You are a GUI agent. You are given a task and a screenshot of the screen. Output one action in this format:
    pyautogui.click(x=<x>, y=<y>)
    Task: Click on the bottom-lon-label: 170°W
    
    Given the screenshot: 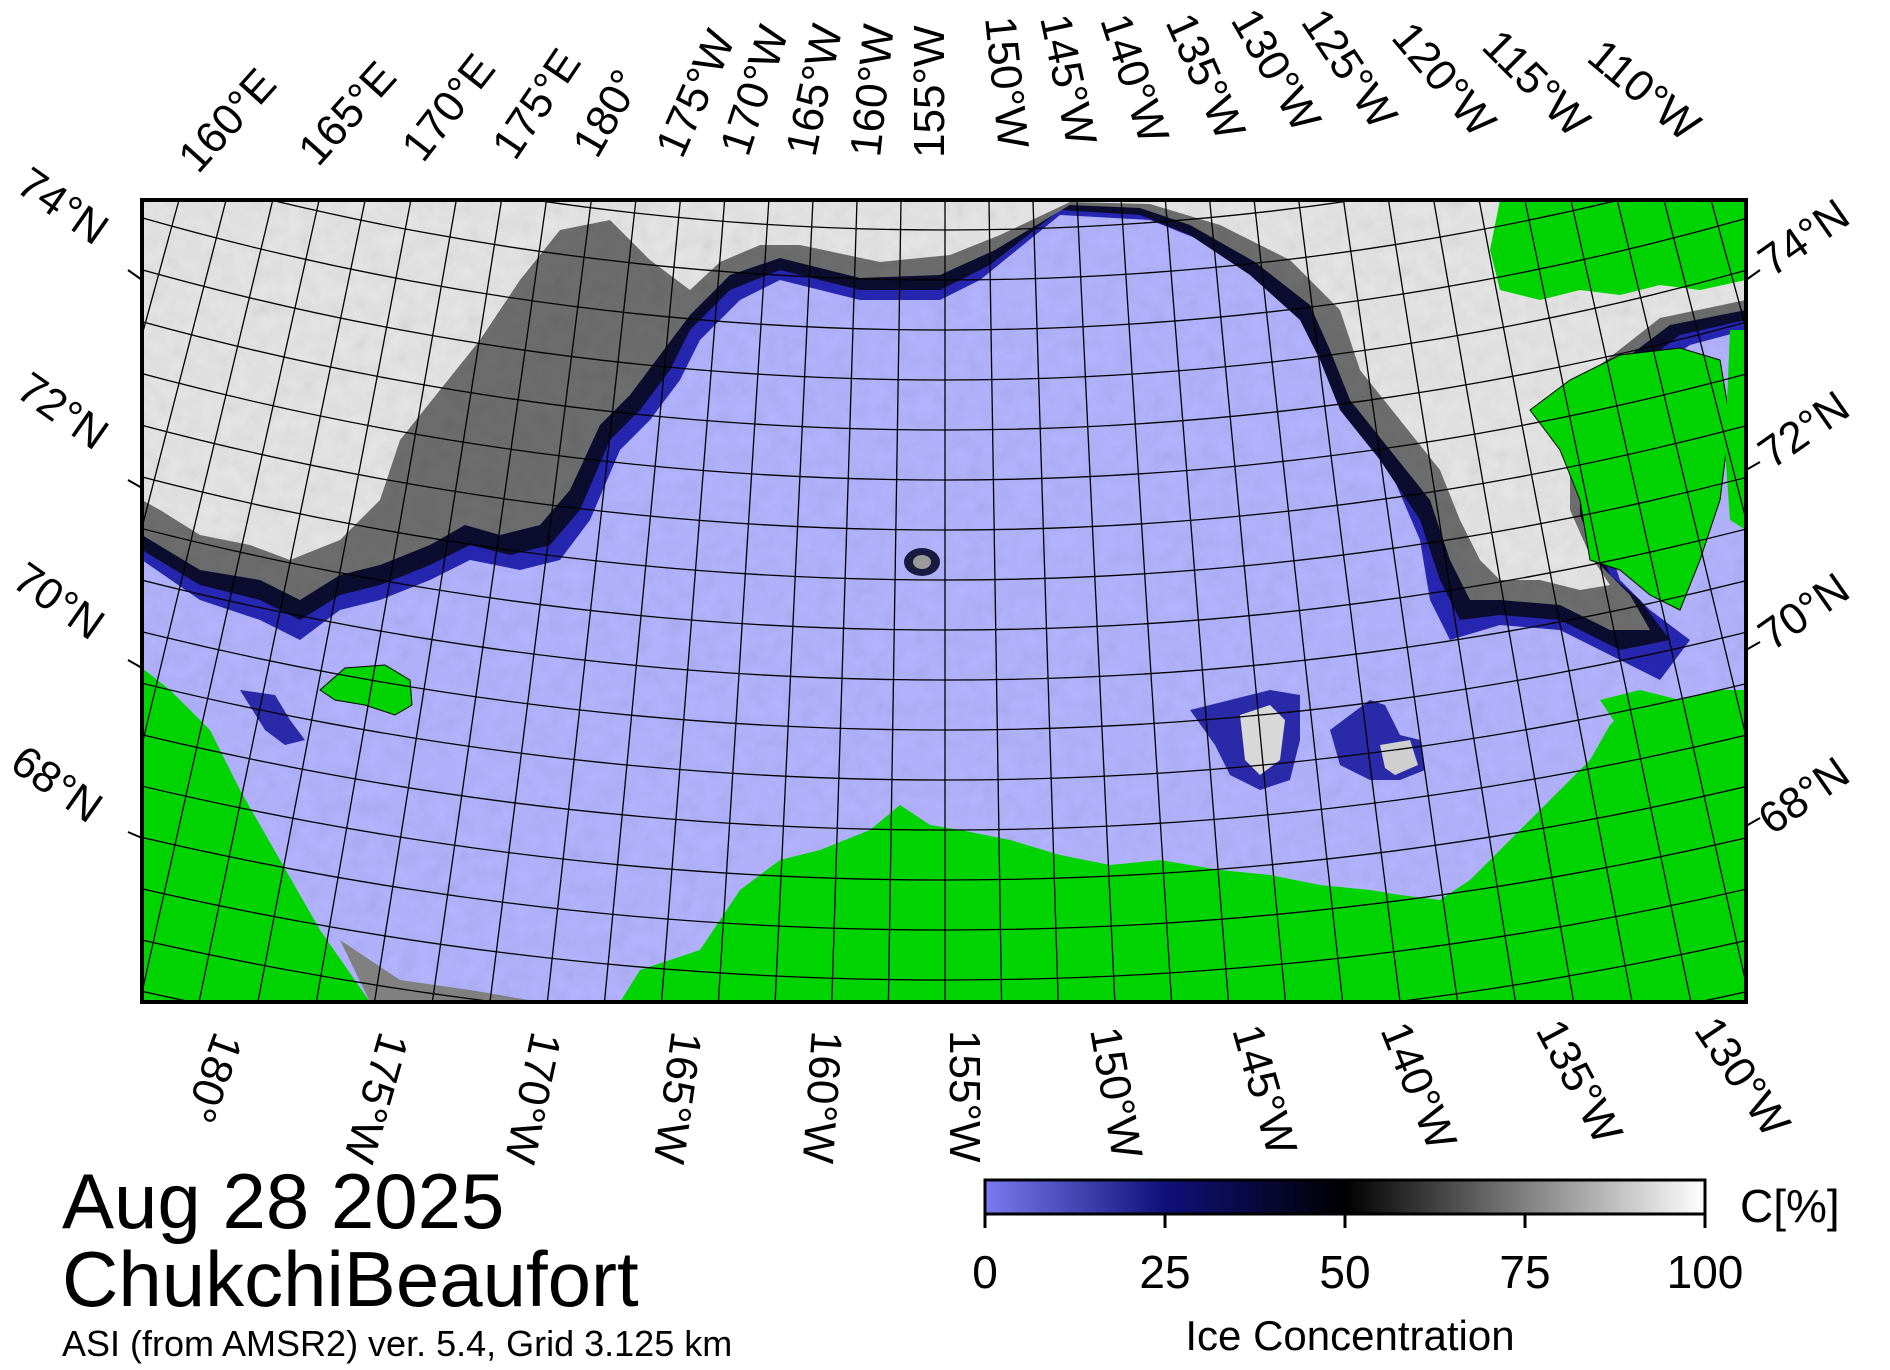 What is the action you would take?
    pyautogui.click(x=533, y=1098)
    